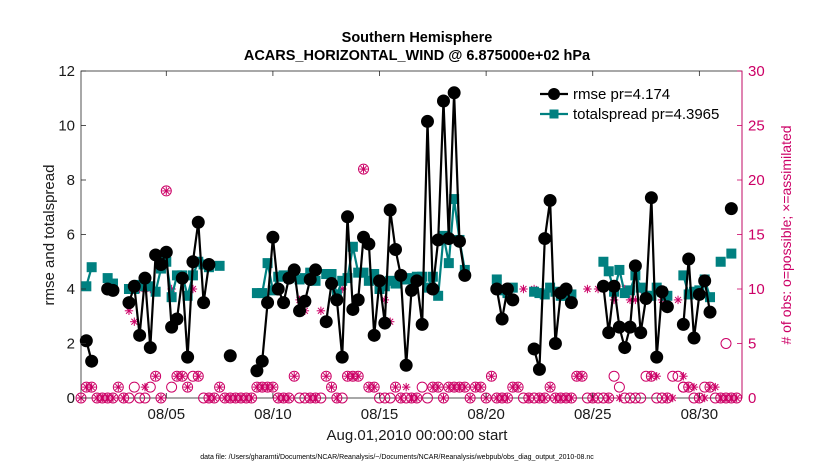 The image size is (830, 470). Describe the element at coordinates (635, 101) in the screenshot. I see `legend-box` at that location.